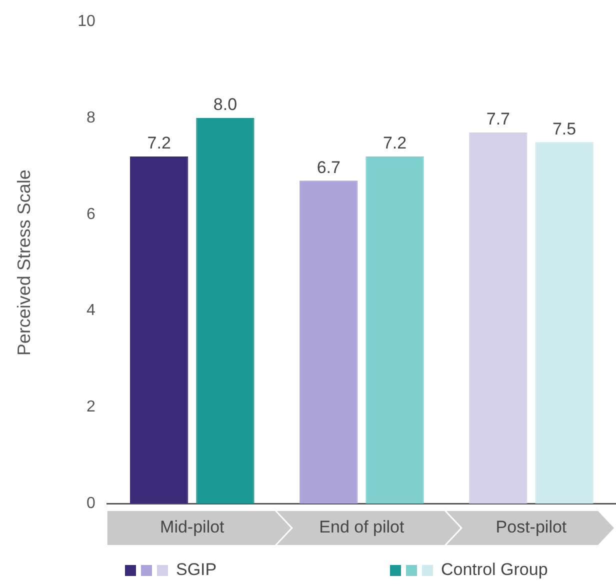 The height and width of the screenshot is (586, 616). Describe the element at coordinates (91, 117) in the screenshot. I see `y-tick-label: 8` at that location.